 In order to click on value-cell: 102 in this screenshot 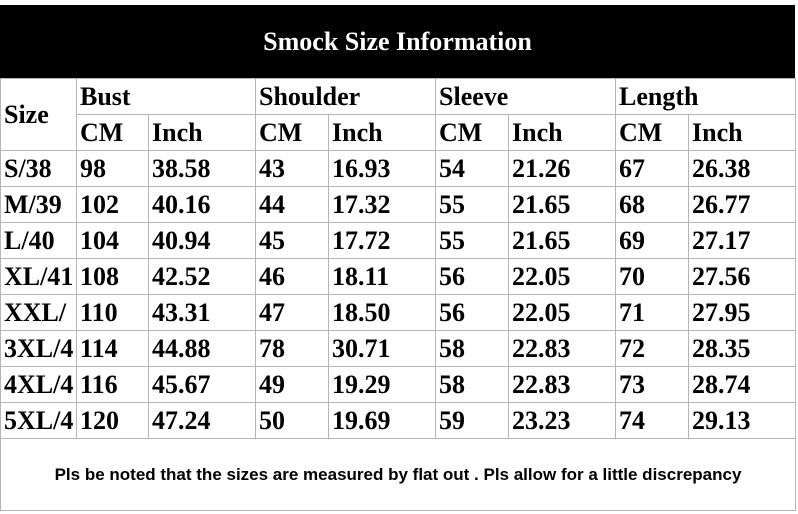, I will do `click(112, 204)`.